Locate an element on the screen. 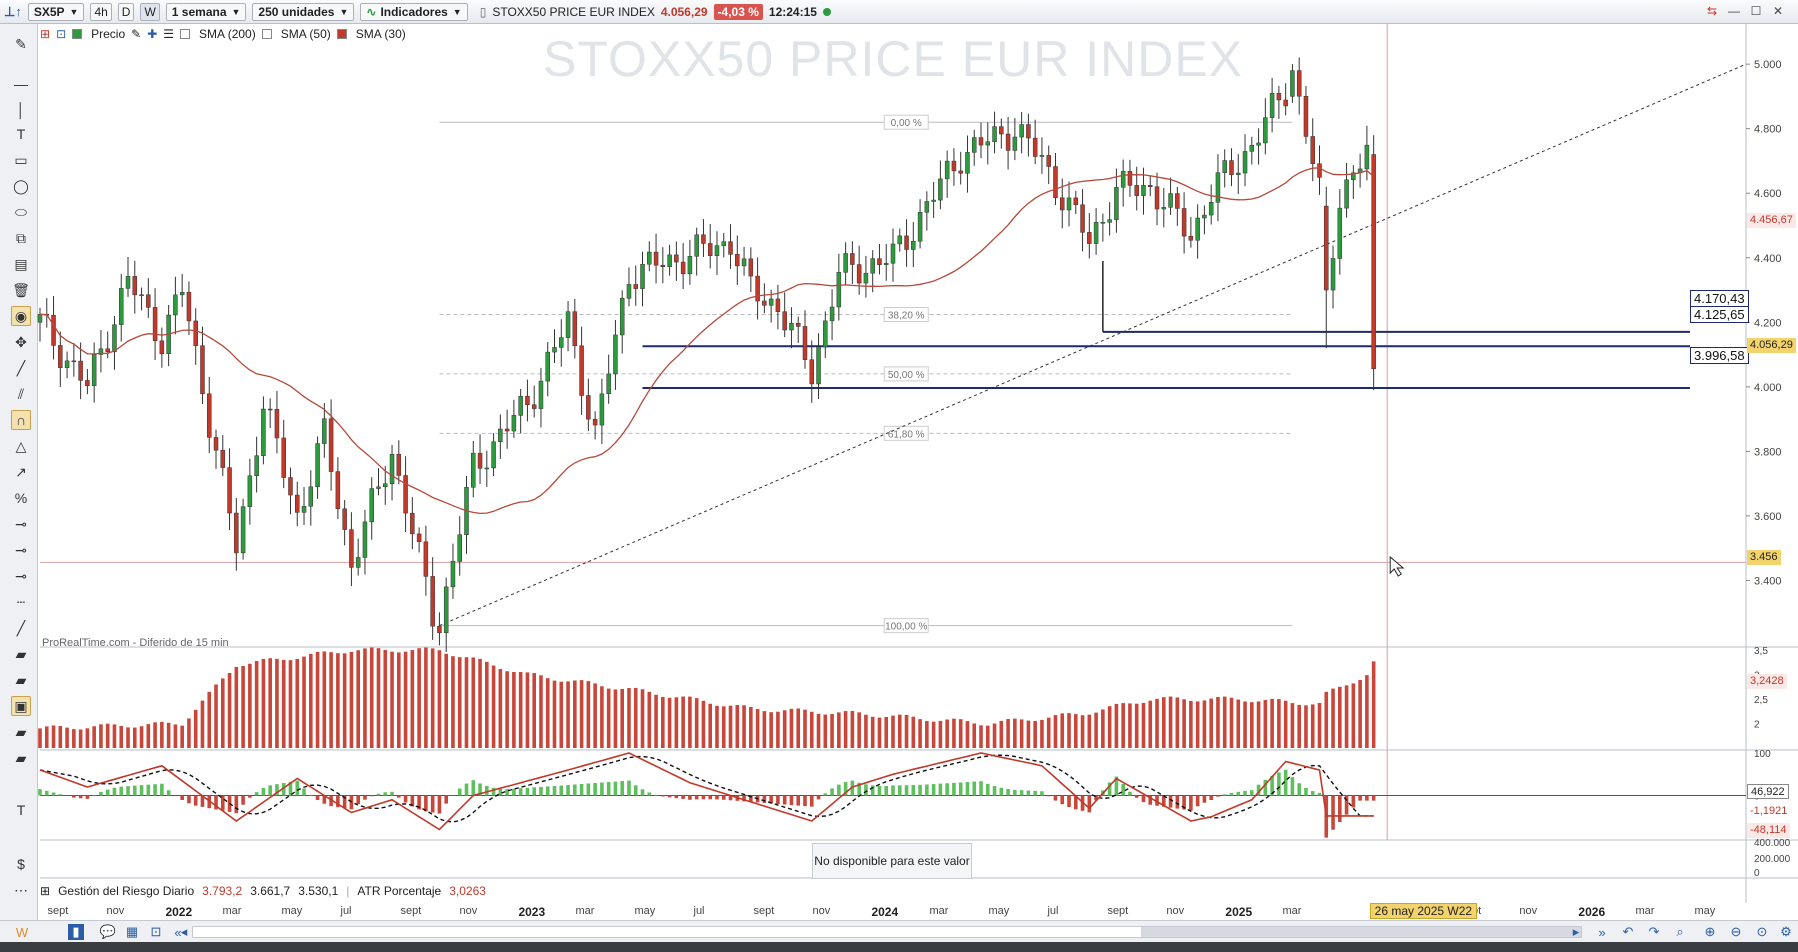 This screenshot has width=1798, height=952. close-icon: ✕ is located at coordinates (1778, 11).